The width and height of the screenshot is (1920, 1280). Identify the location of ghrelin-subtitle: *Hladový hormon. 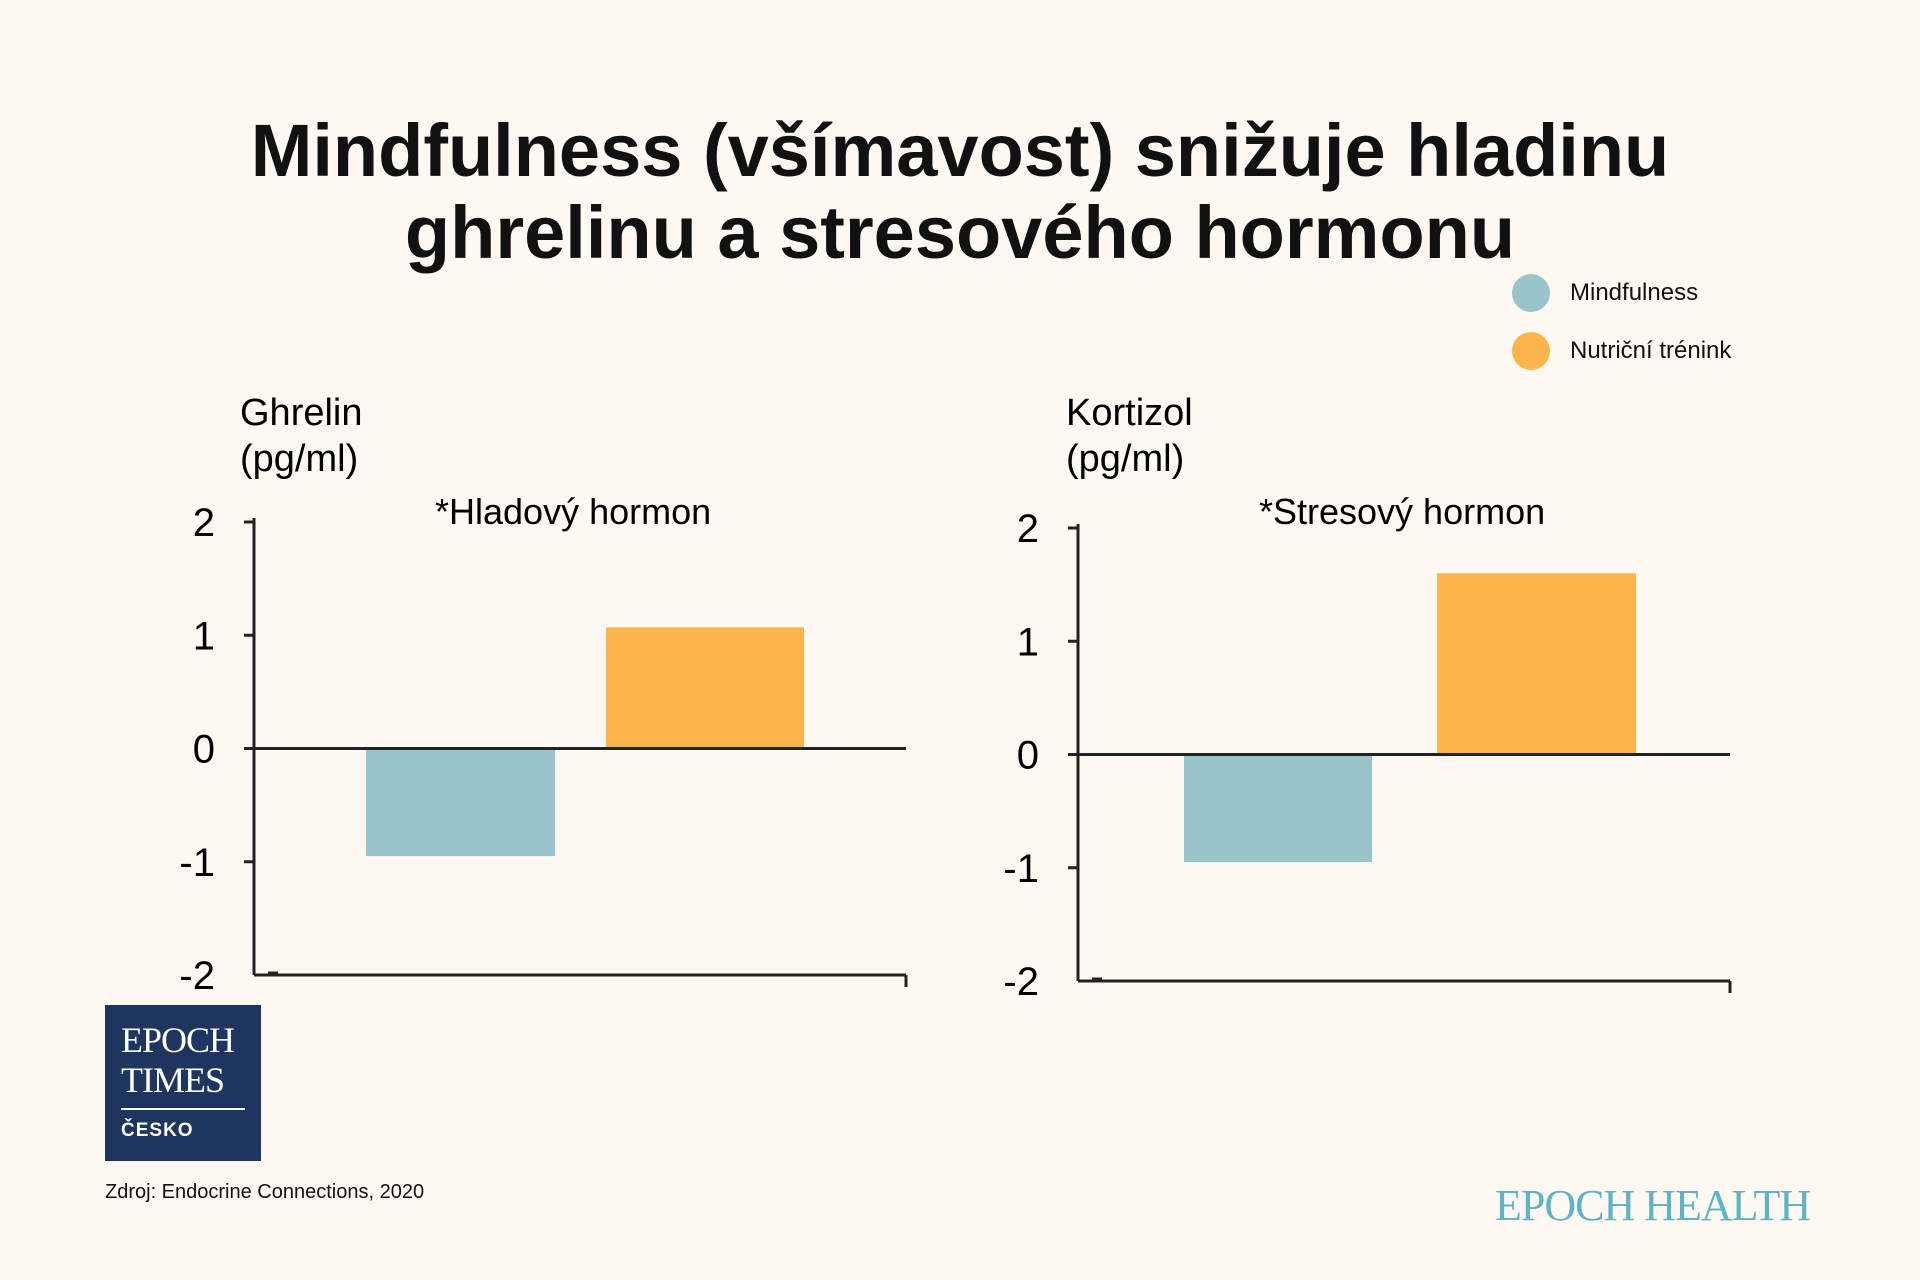
(573, 511).